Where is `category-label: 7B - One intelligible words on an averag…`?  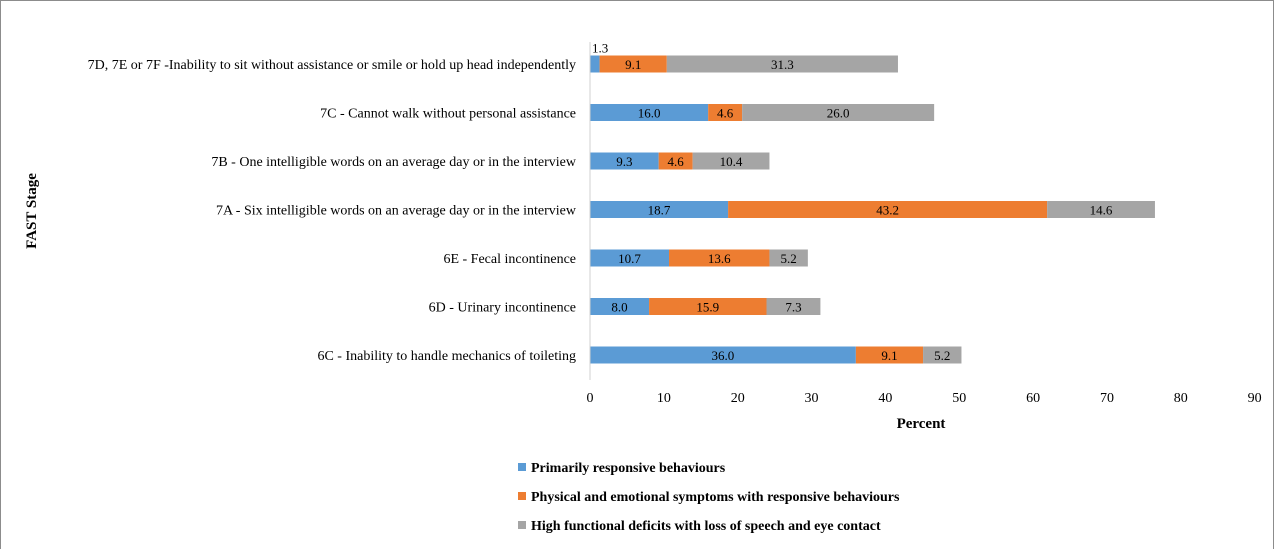 category-label: 7B - One intelligible words on an averag… is located at coordinates (394, 162).